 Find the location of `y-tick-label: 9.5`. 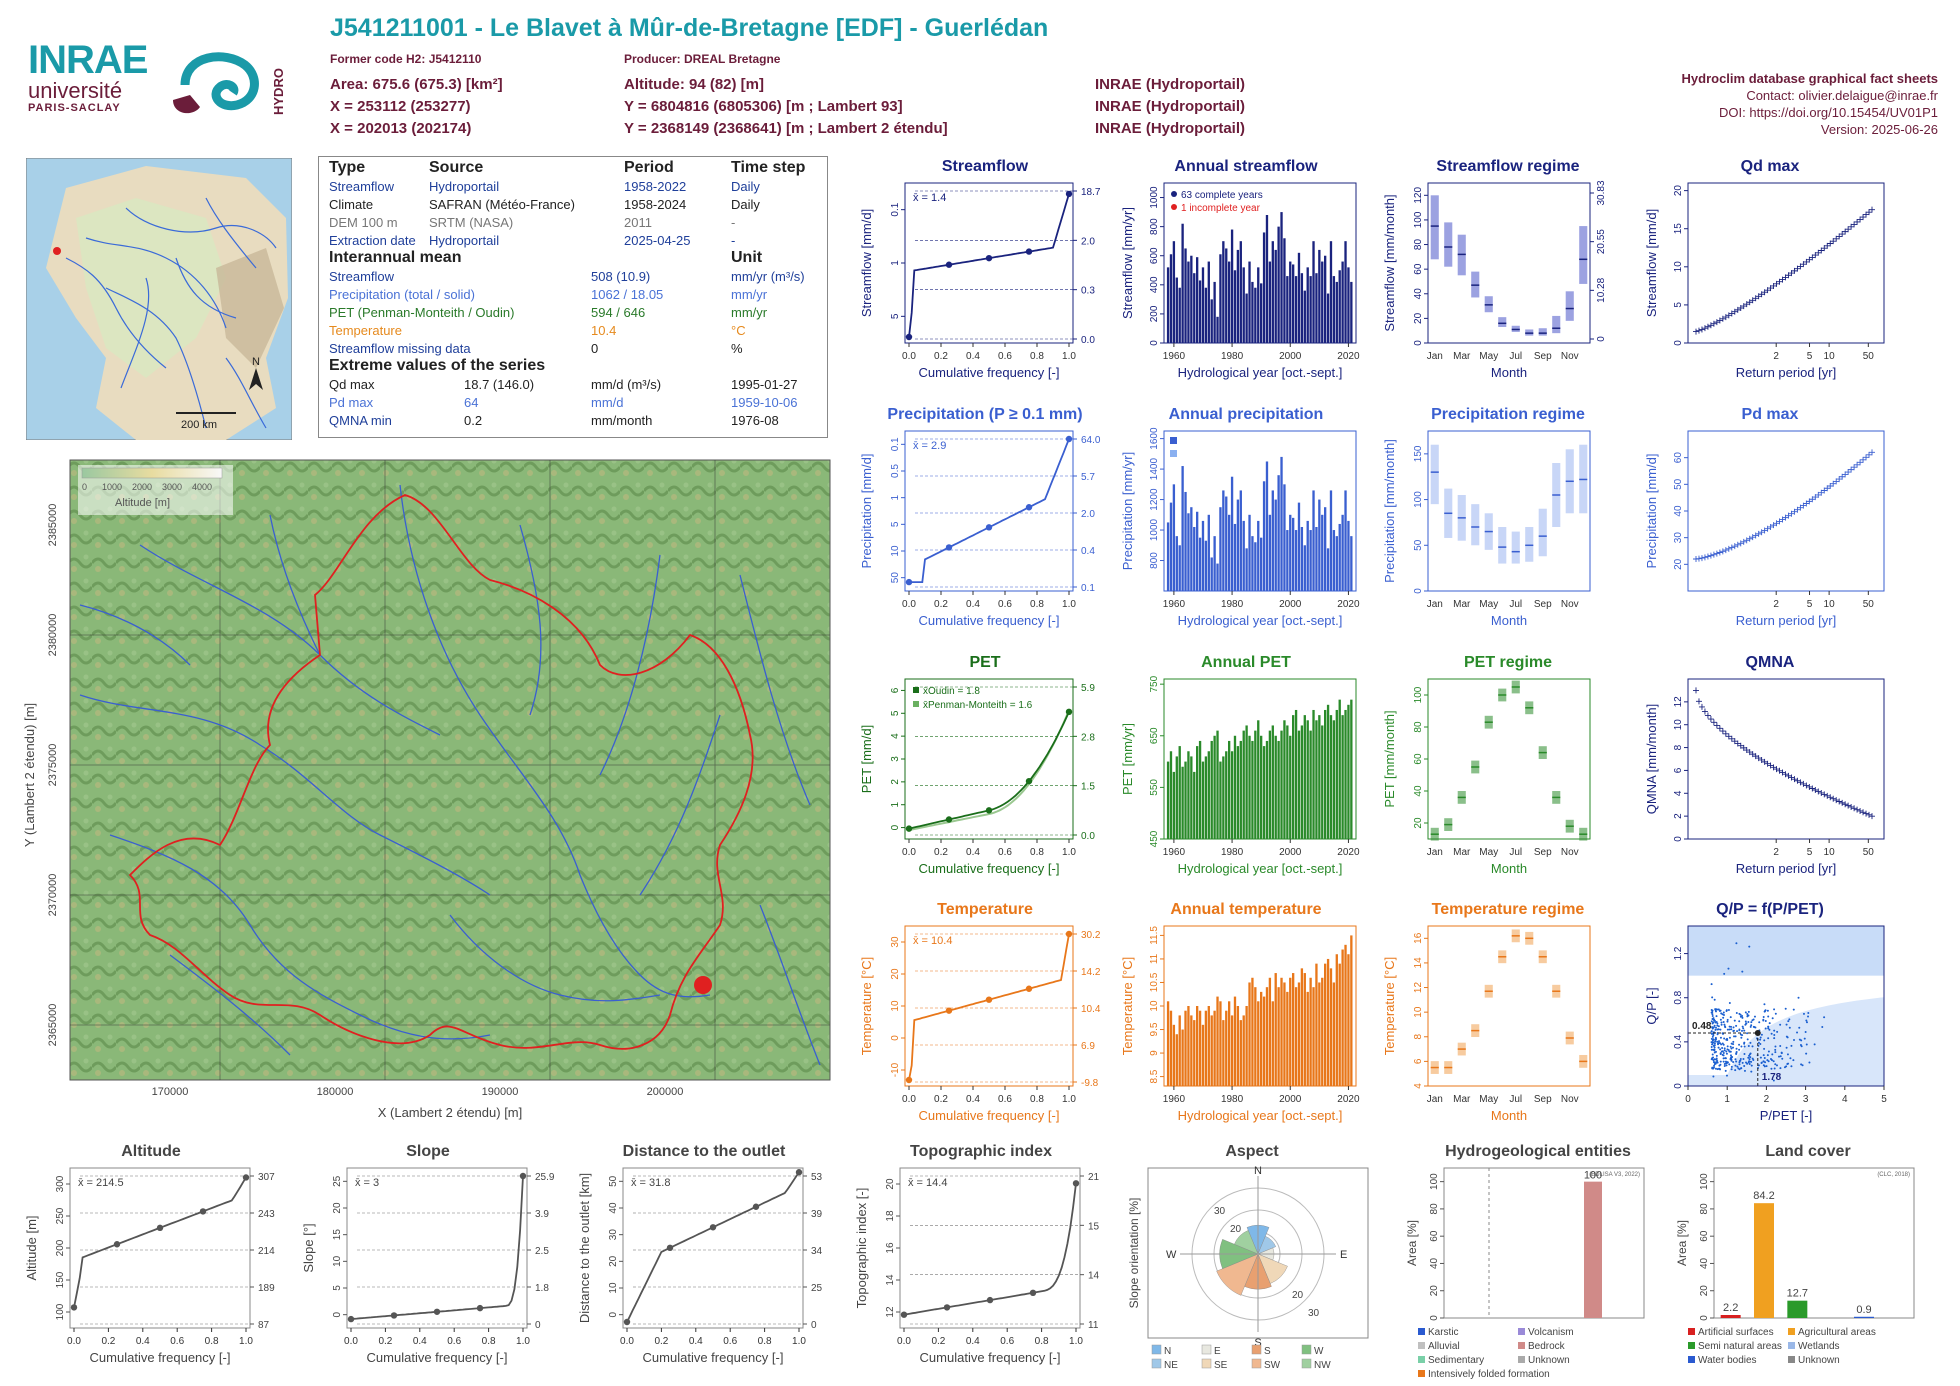

y-tick-label: 9.5 is located at coordinates (1154, 1029).